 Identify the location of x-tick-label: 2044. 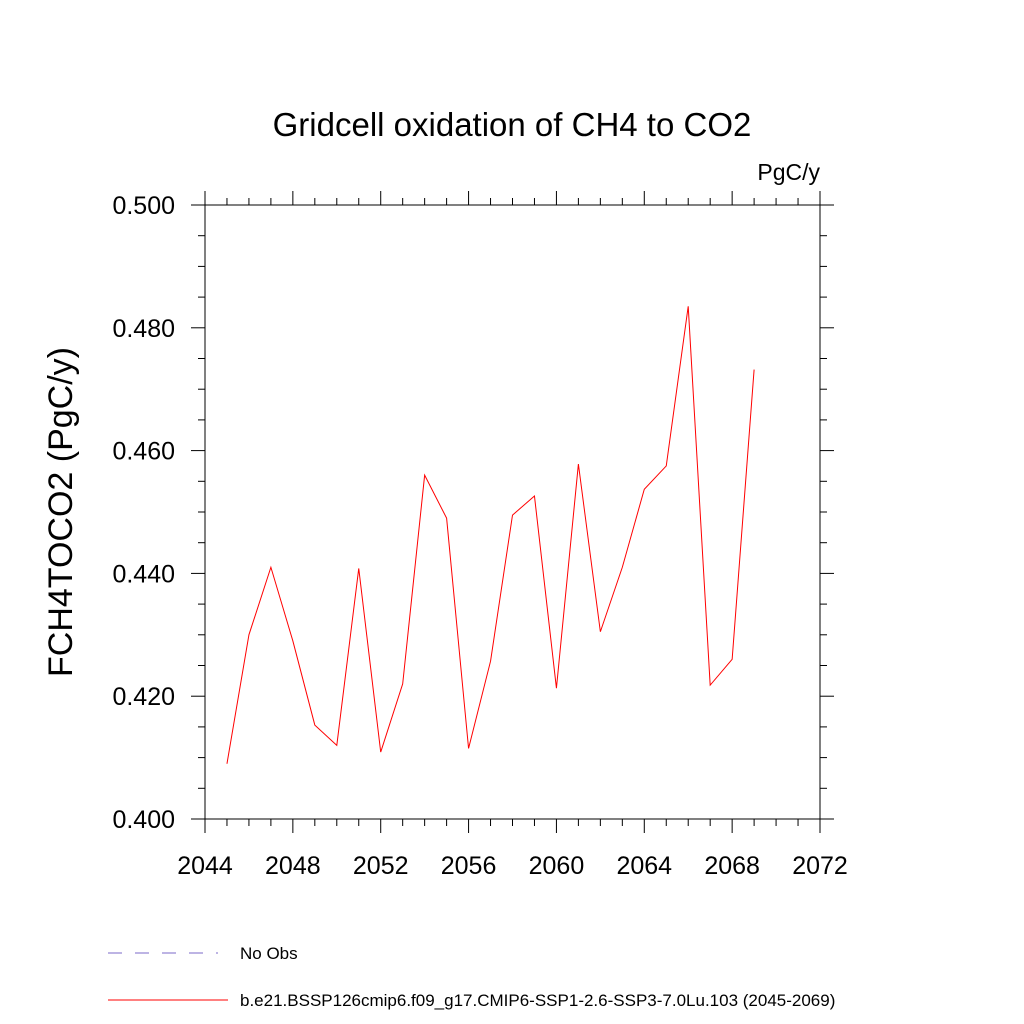
(205, 866).